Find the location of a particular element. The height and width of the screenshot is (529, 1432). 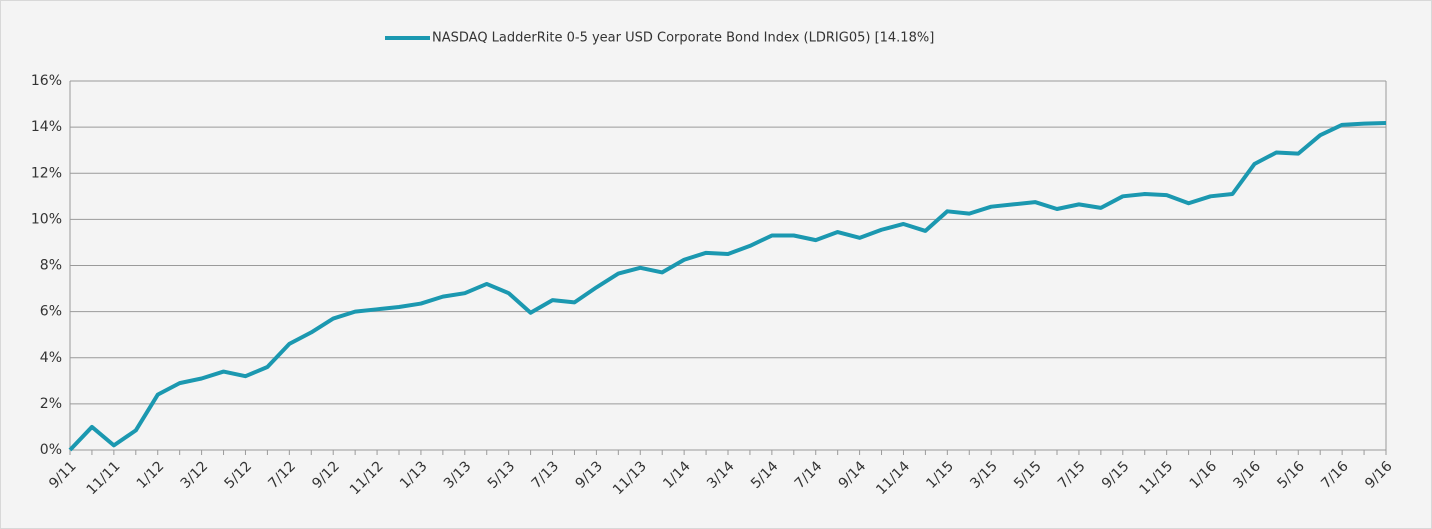

y-tick-label: 16% is located at coordinates (46, 81).